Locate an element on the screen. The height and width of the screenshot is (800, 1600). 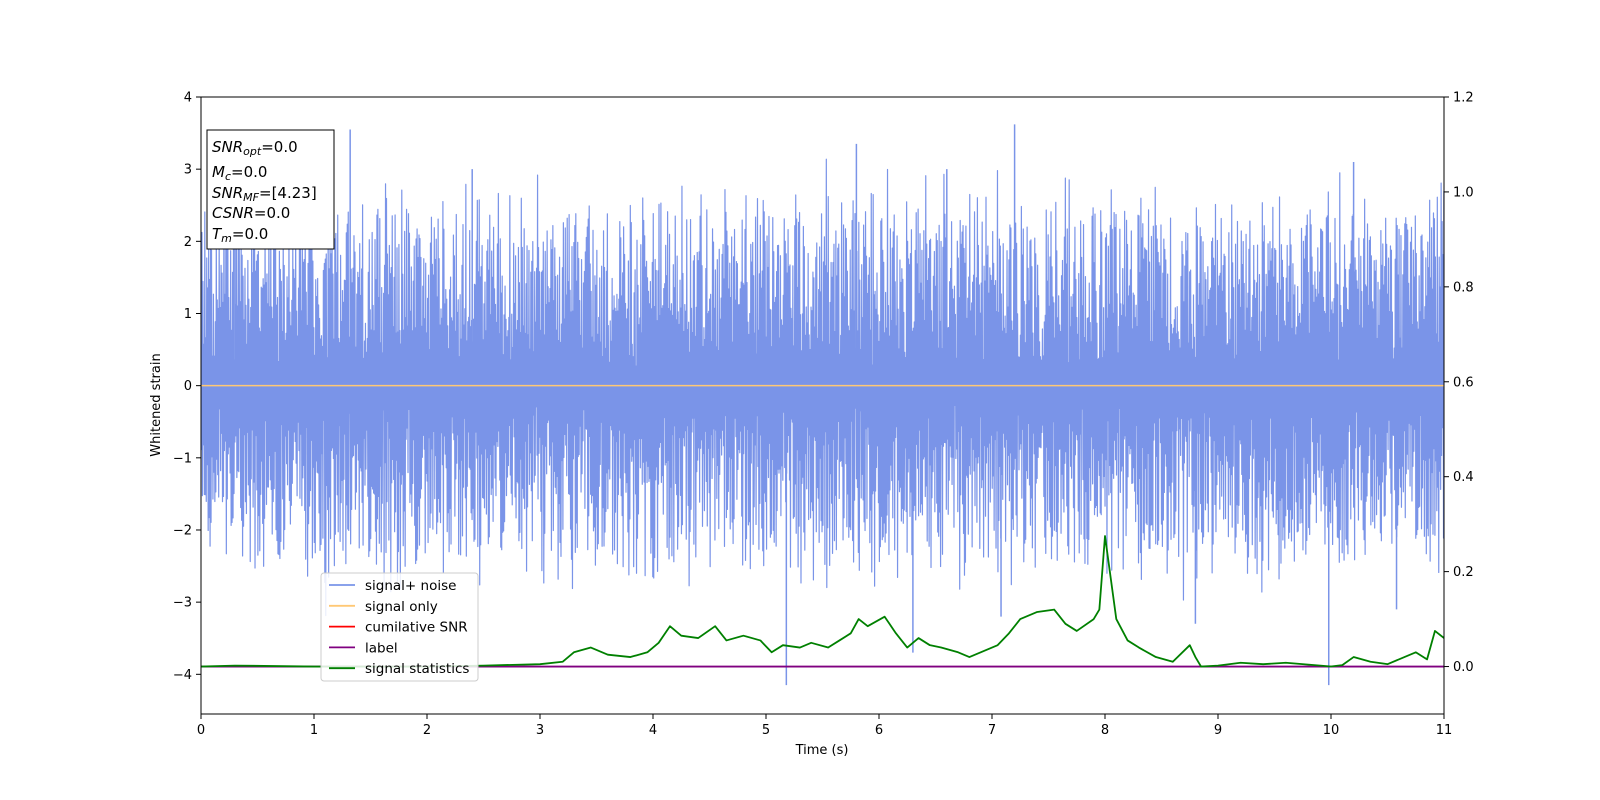
y-tick-label-left: 3 is located at coordinates (188, 170).